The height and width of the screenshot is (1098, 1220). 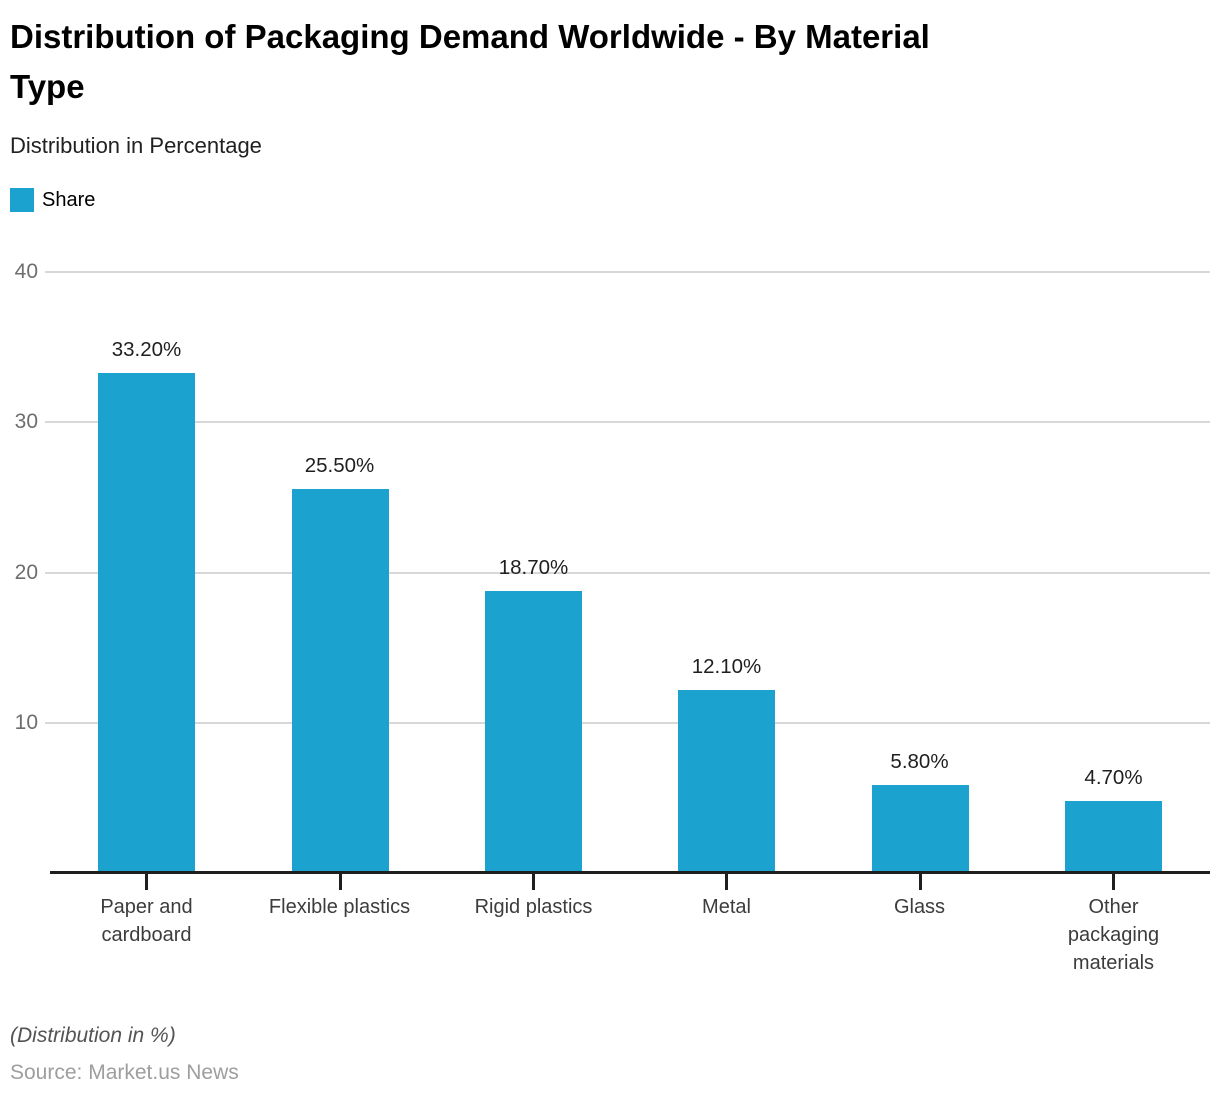 I want to click on bar-glass, so click(x=920, y=828).